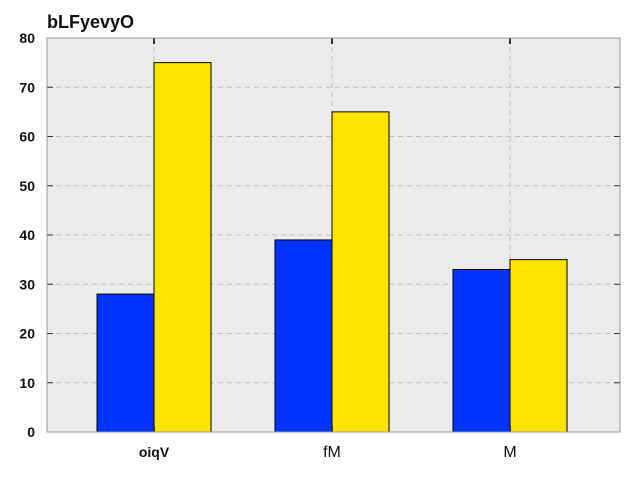 The width and height of the screenshot is (632, 479). Describe the element at coordinates (27, 38) in the screenshot. I see `y-tick-label: 80` at that location.